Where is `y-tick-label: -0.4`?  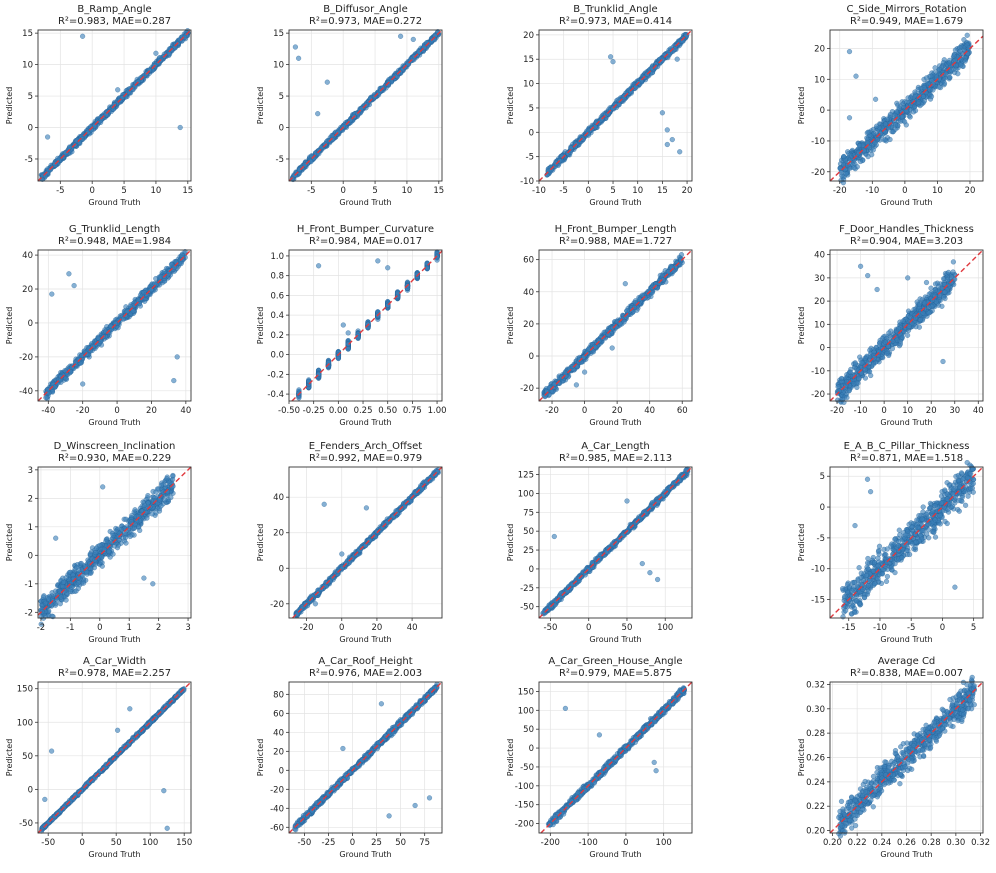
y-tick-label: -0.4 is located at coordinates (275, 395).